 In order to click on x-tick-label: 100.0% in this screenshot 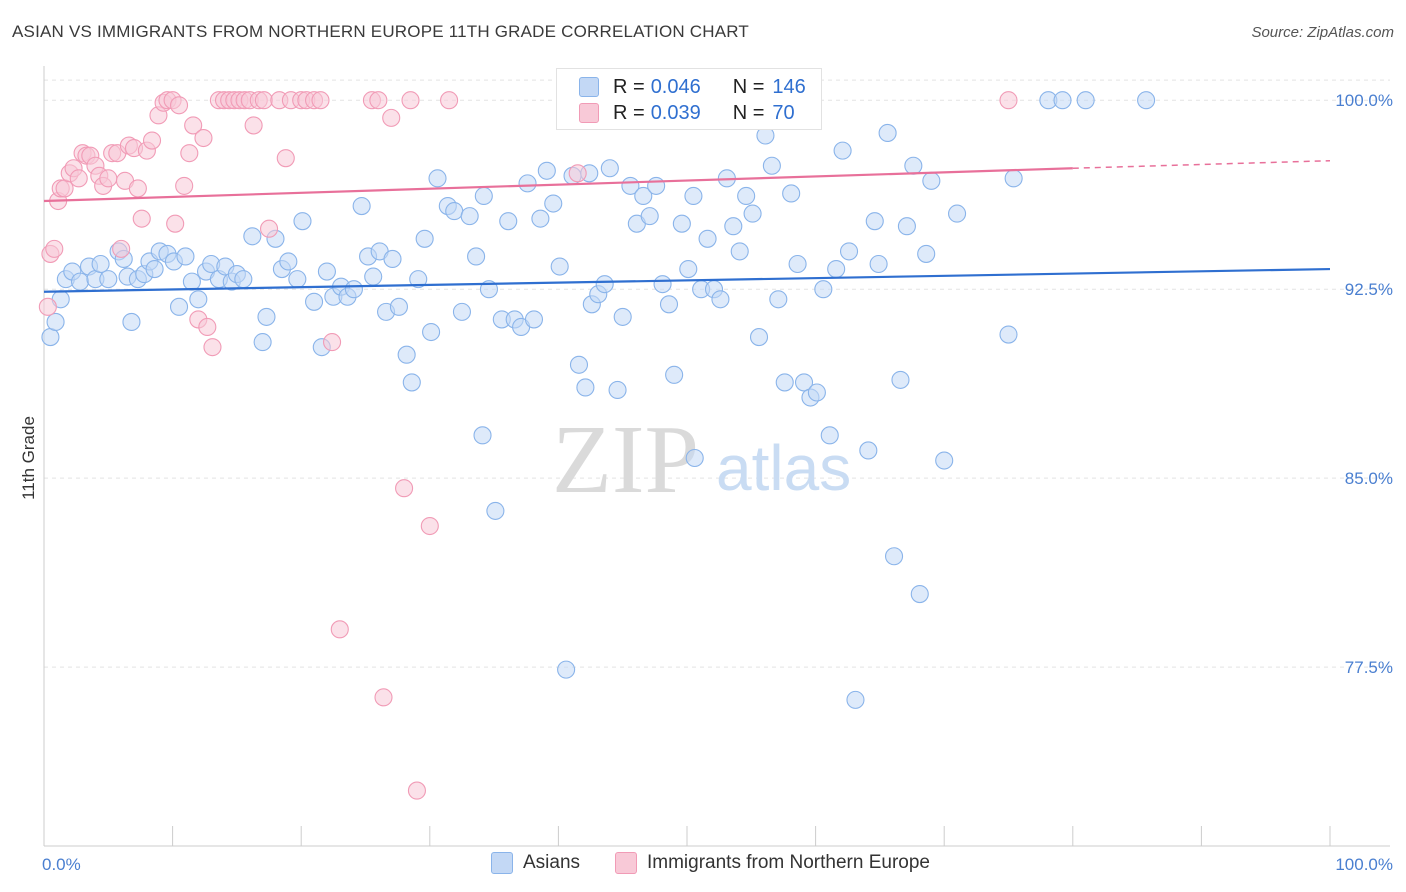, I will do `click(1364, 864)`.